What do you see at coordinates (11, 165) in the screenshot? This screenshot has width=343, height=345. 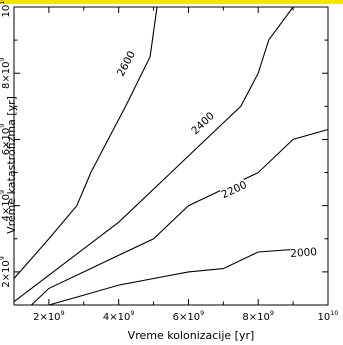 I see `y-axis-title: Vreme katastrofizma [yr]` at bounding box center [11, 165].